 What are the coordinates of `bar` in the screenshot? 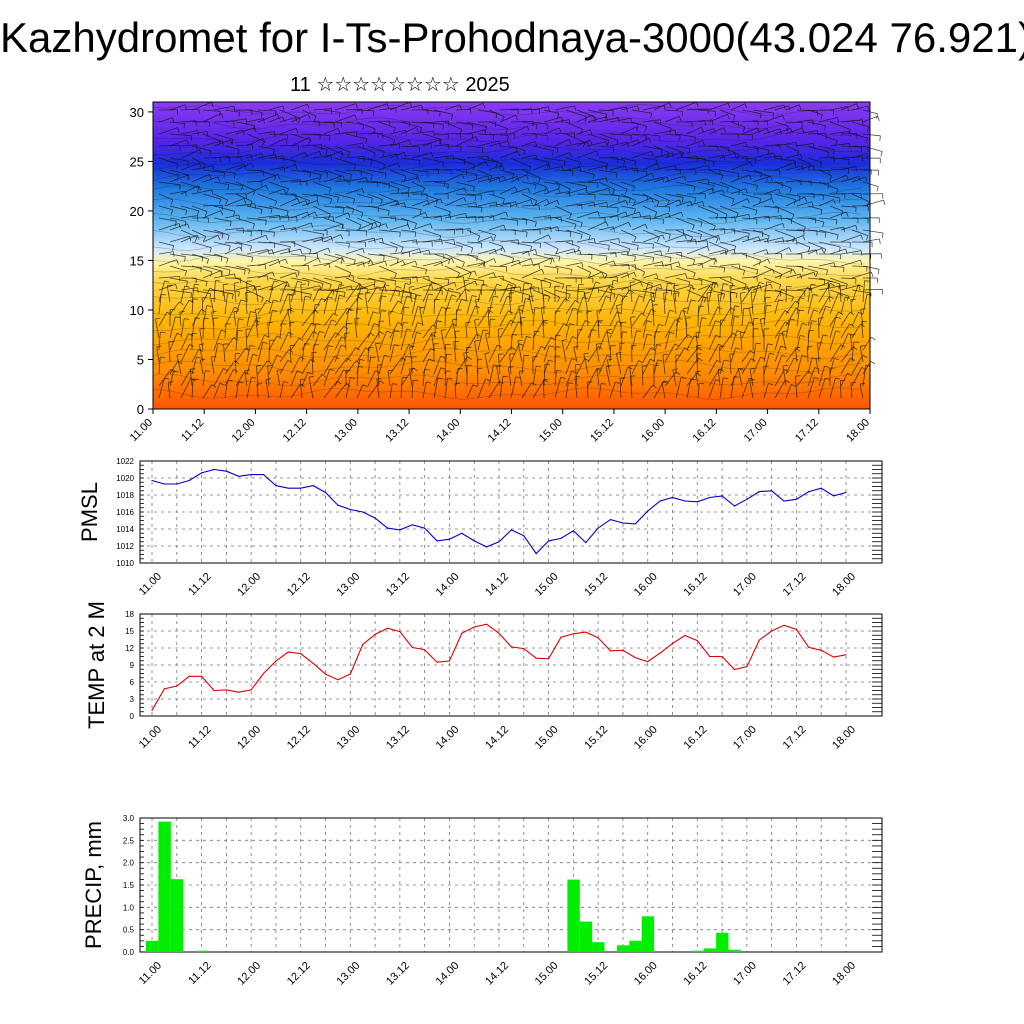 It's located at (722, 942).